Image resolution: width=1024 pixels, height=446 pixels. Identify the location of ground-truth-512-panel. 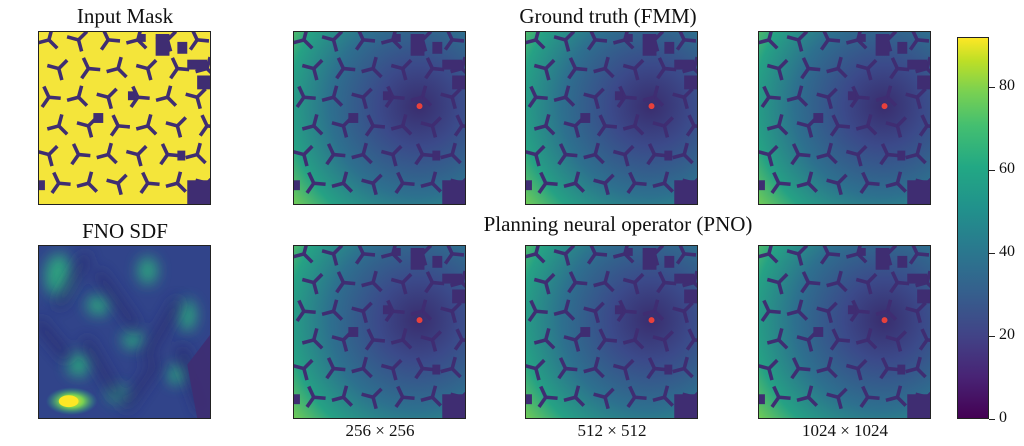
(611, 118).